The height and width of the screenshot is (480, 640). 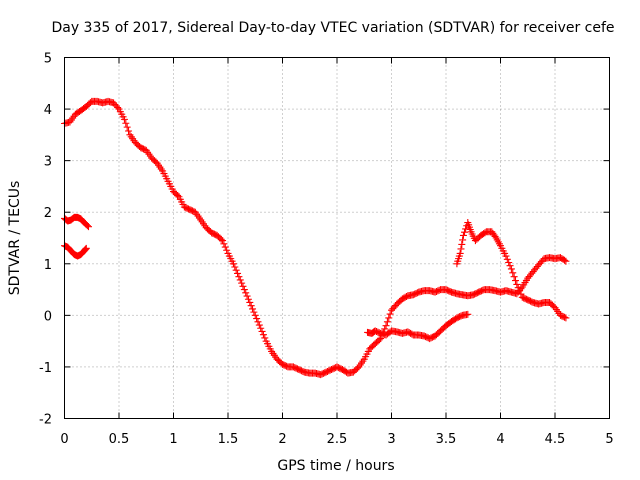 What do you see at coordinates (15, 238) in the screenshot?
I see `y-axis-label: SDTVAR / TECUs` at bounding box center [15, 238].